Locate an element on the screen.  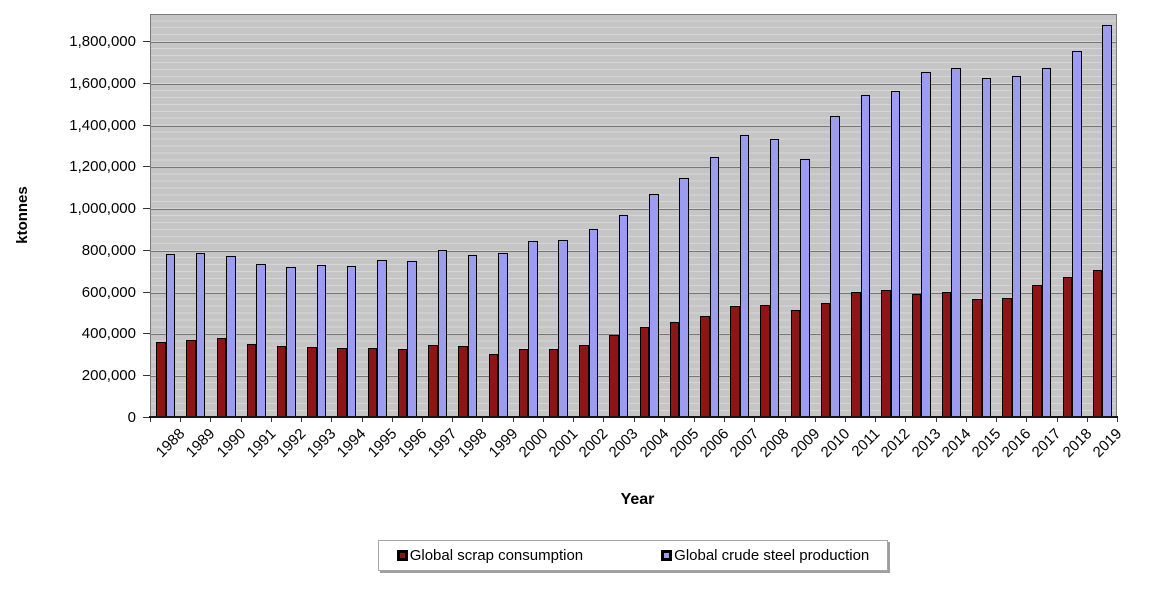
crude-steel-bar-1992 is located at coordinates (291, 342).